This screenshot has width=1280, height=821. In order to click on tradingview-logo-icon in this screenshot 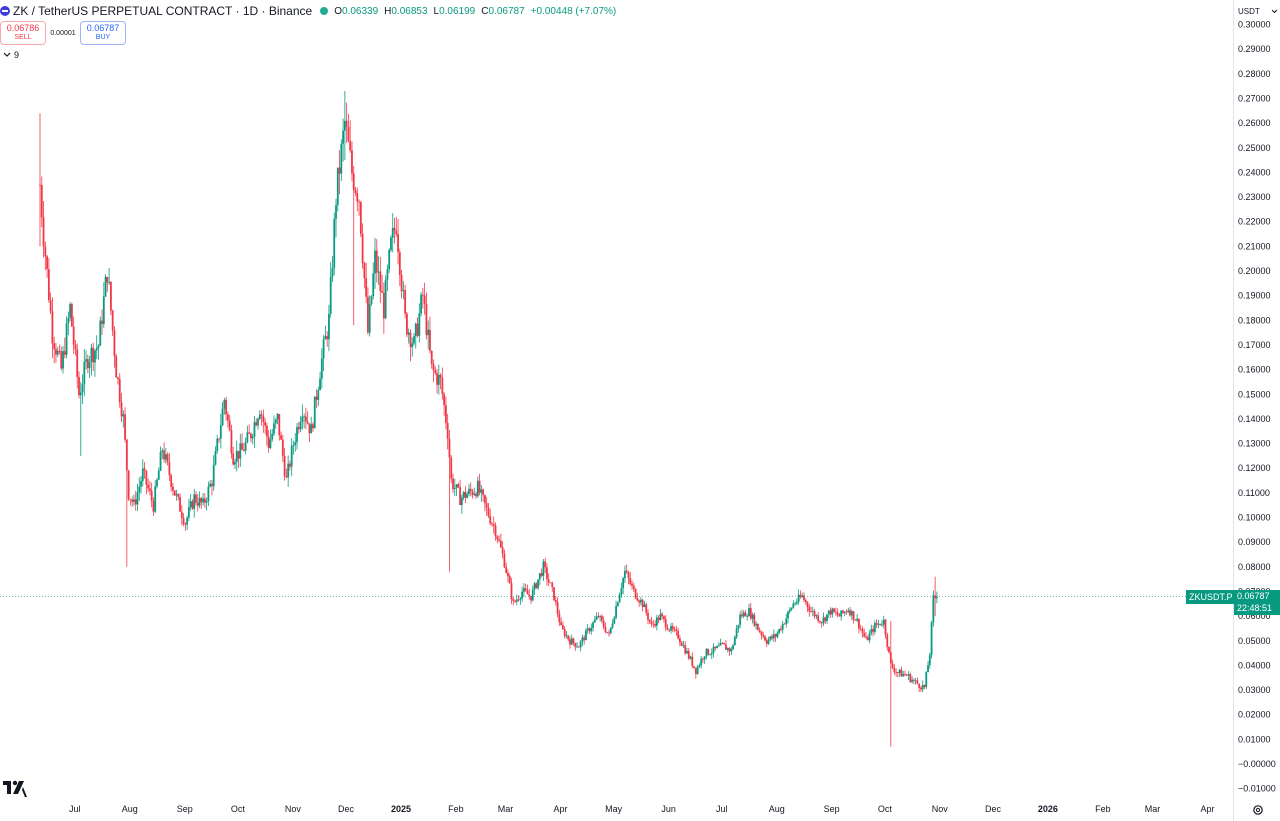, I will do `click(15, 788)`.